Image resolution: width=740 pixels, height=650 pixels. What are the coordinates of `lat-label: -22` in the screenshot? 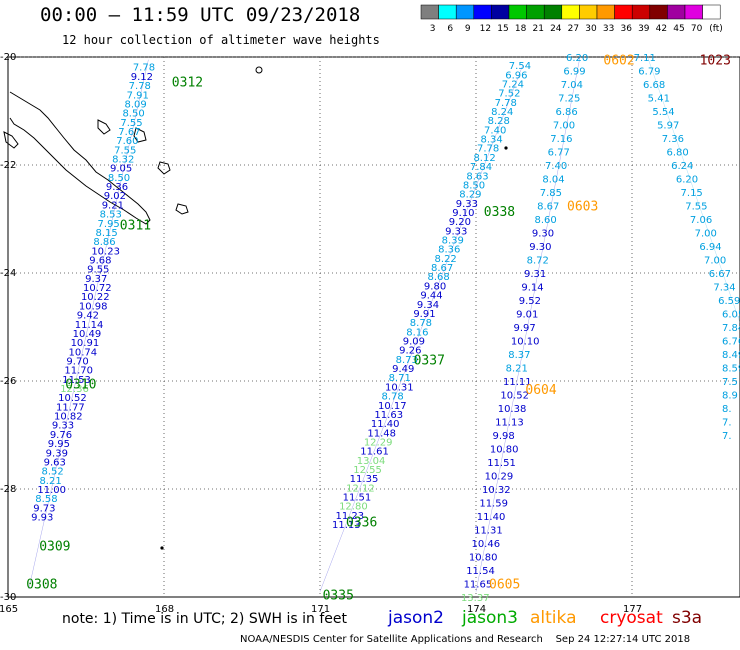 It's located at (8, 165).